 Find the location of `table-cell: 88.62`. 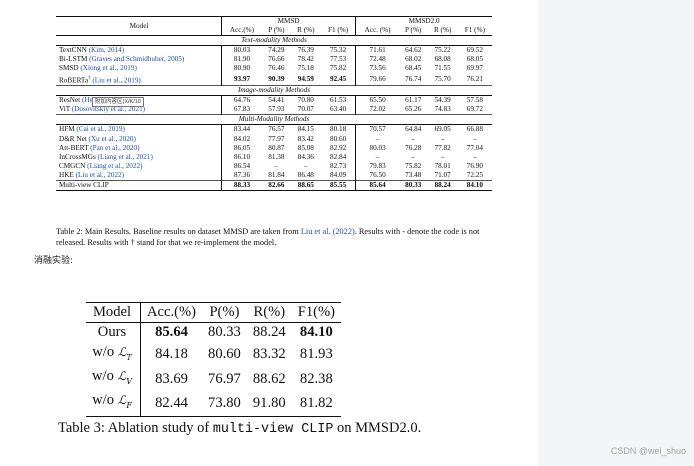

table-cell: 88.62 is located at coordinates (269, 378).